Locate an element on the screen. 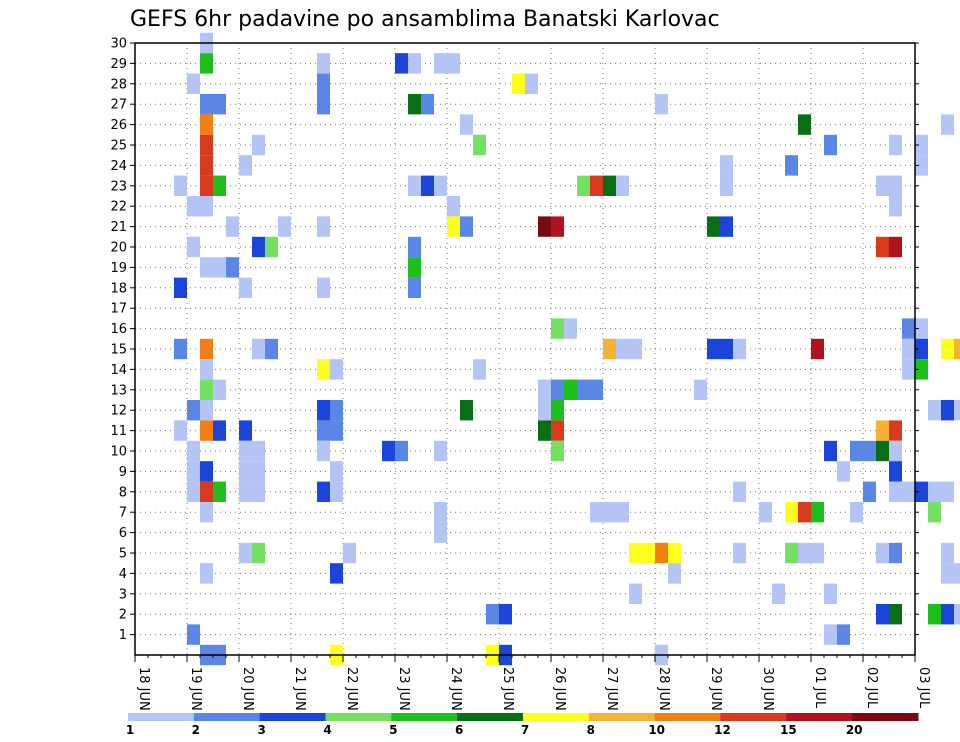 The height and width of the screenshot is (742, 960). legend-label: 8 is located at coordinates (591, 730).